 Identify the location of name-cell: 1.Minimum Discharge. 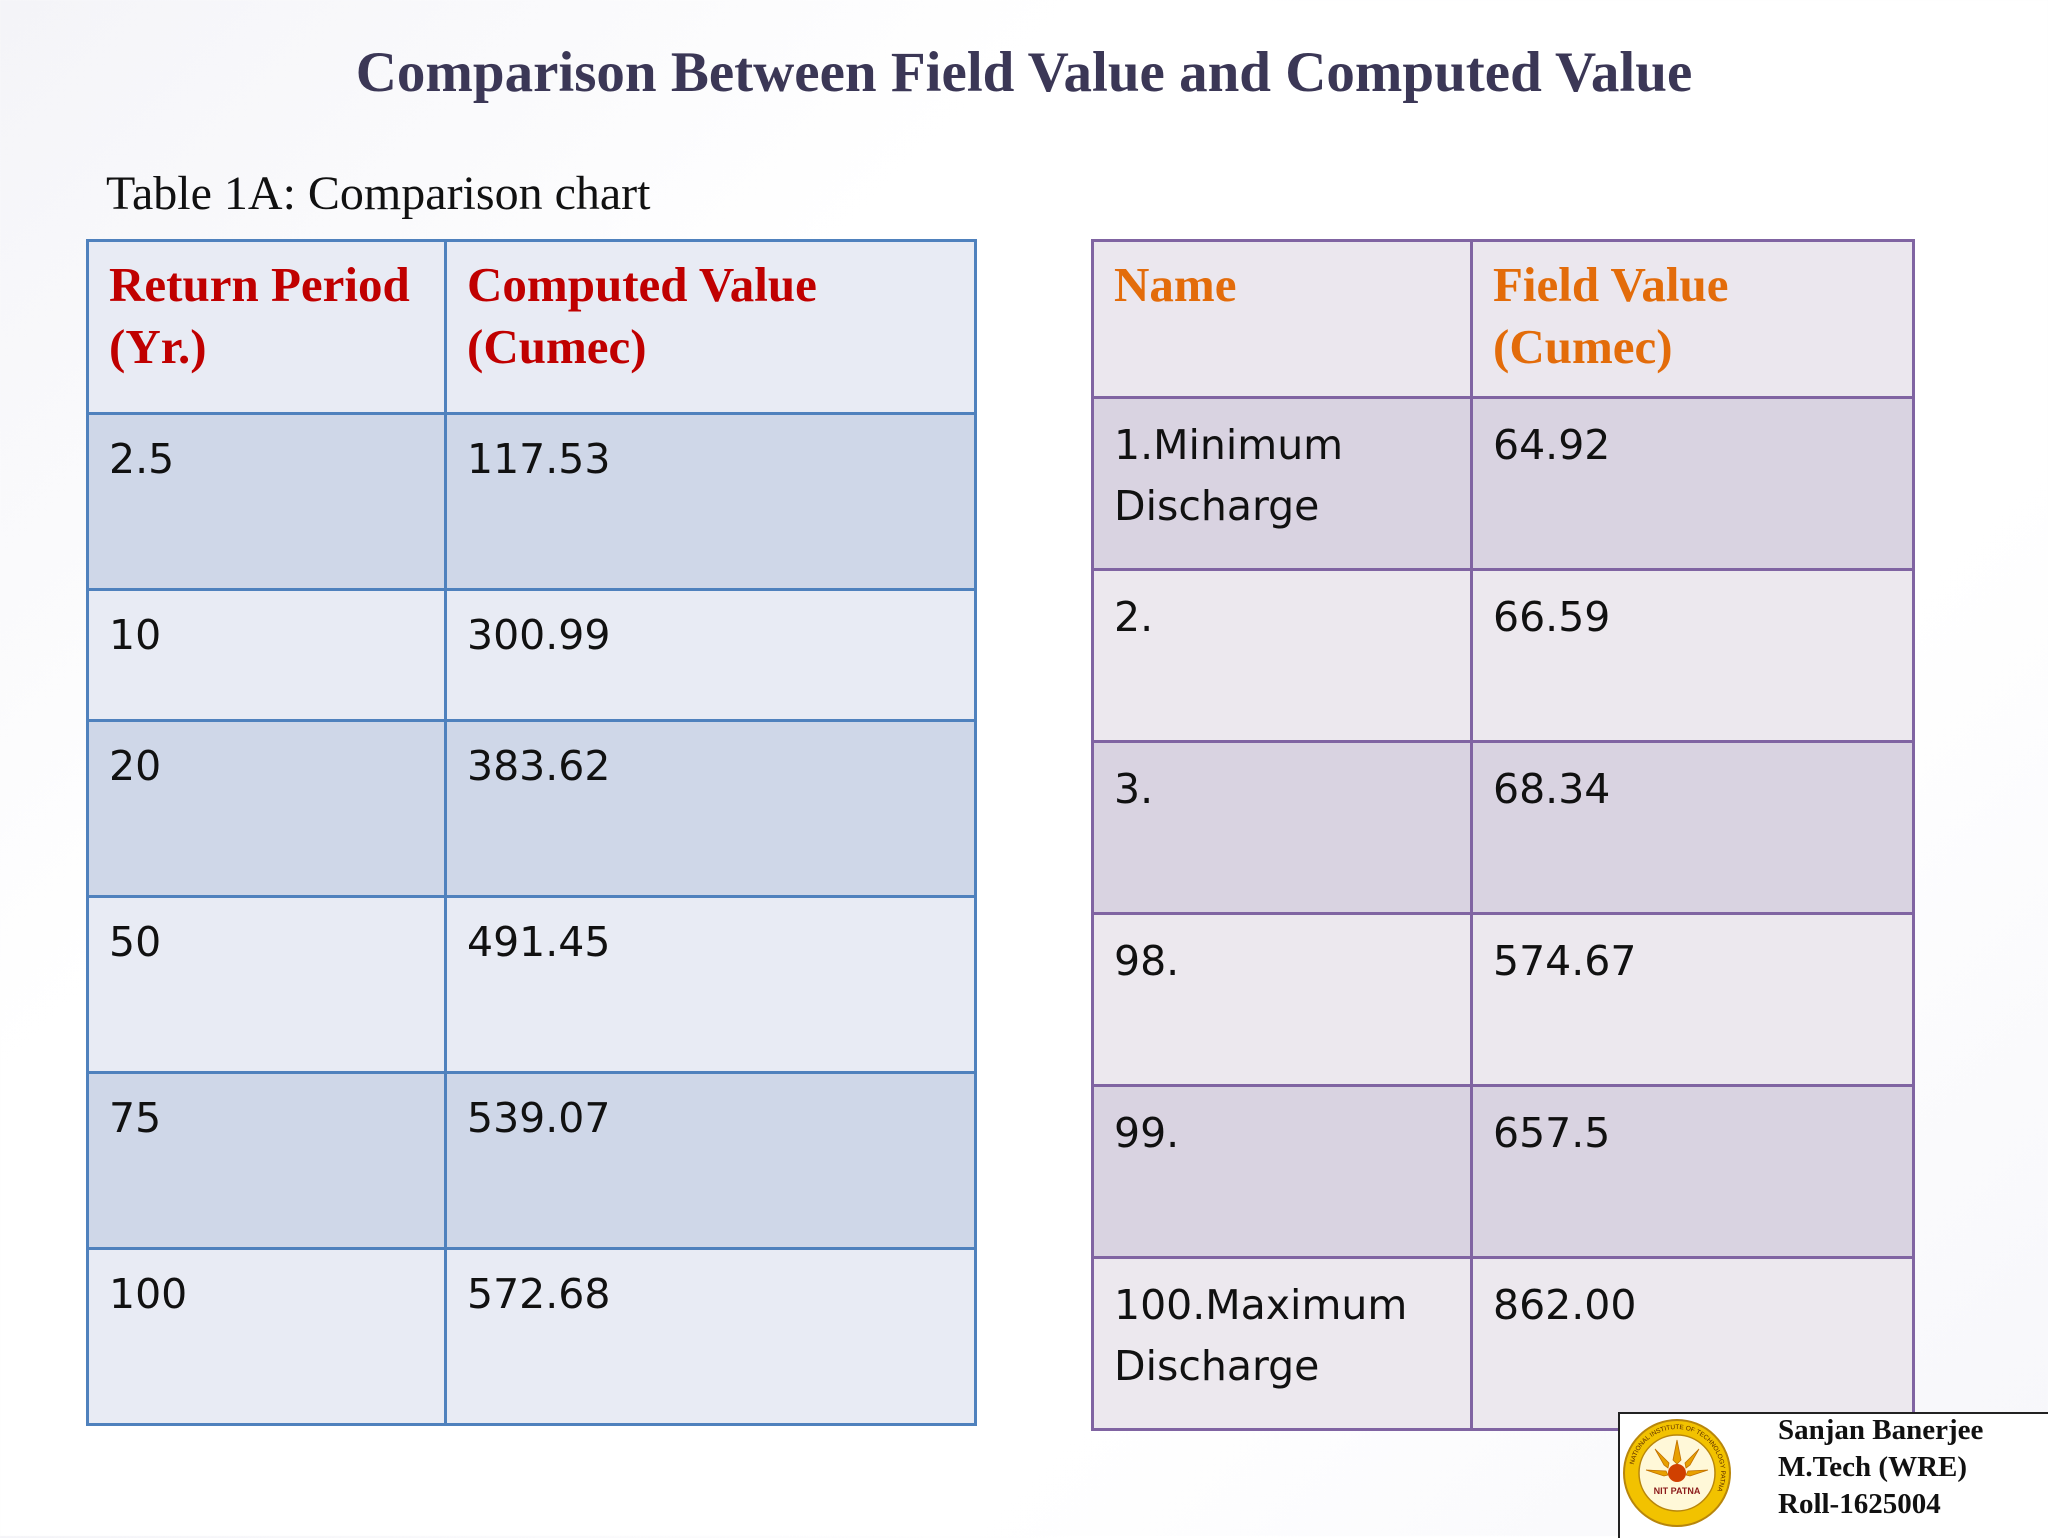
(1282, 483).